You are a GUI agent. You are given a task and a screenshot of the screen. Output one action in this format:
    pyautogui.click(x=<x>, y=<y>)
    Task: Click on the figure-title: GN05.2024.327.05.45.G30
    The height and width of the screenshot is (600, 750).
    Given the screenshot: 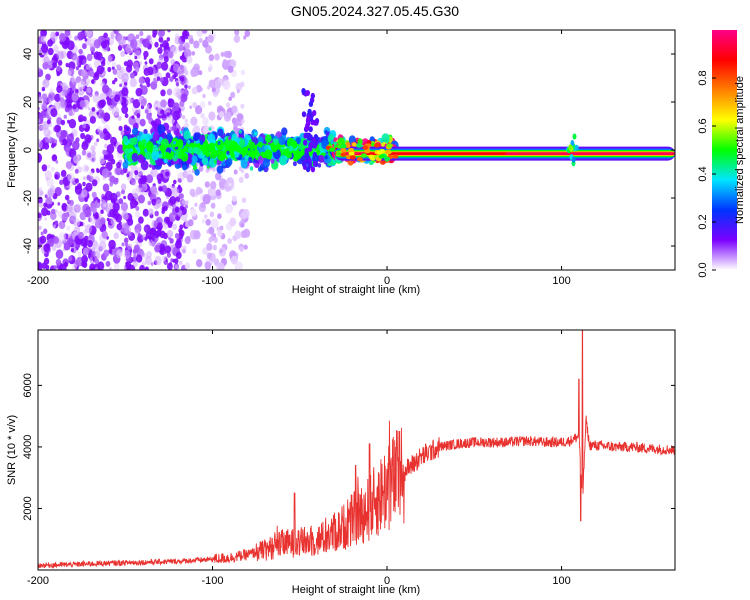 What is the action you would take?
    pyautogui.click(x=375, y=11)
    